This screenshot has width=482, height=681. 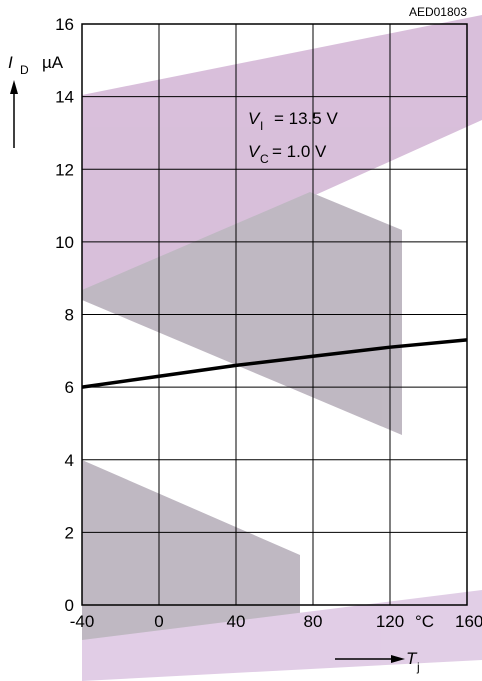 I want to click on y-tick-label: 8, so click(x=69, y=315).